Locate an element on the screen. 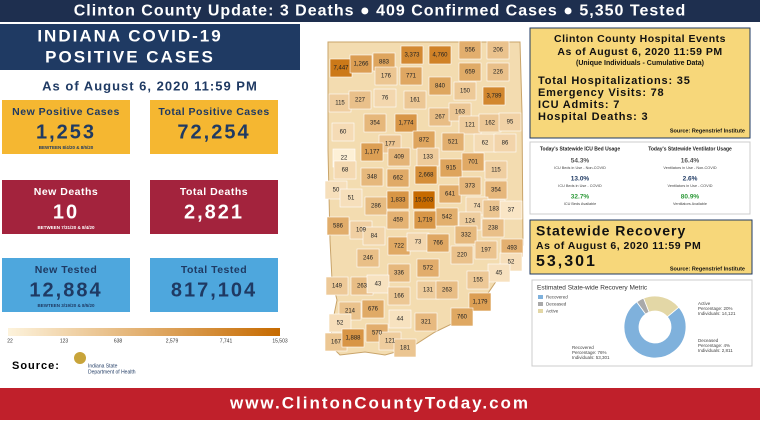 Image resolution: width=760 pixels, height=425 pixels. tile-value: 1,253 is located at coordinates (66, 132).